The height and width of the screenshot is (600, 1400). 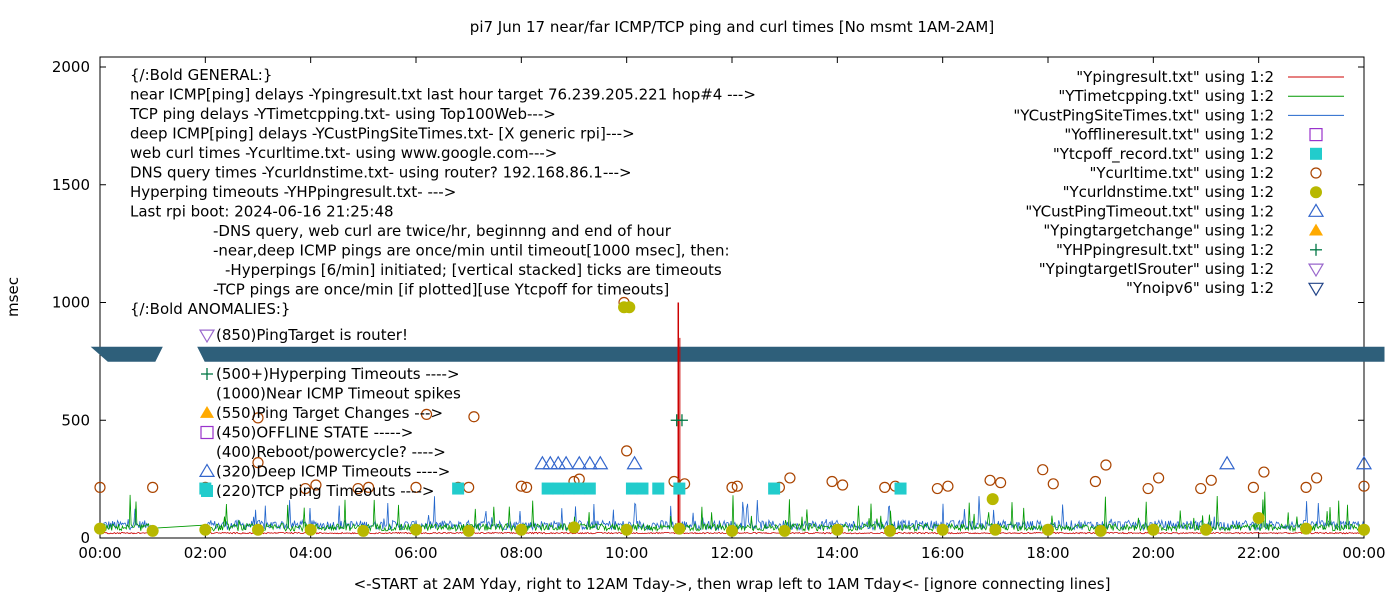 I want to click on x-tick-label: 10:00, so click(x=626, y=553).